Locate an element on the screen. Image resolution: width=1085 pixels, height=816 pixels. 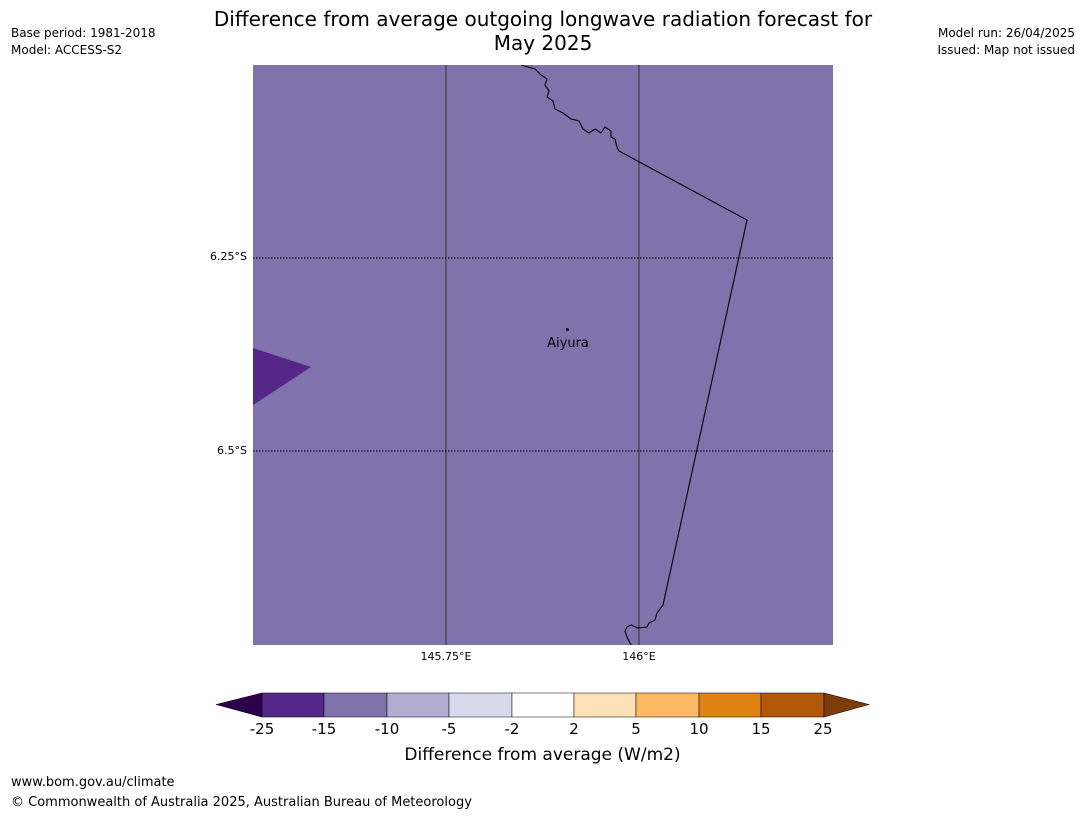
colorbar-tick-label: -5 is located at coordinates (449, 729).